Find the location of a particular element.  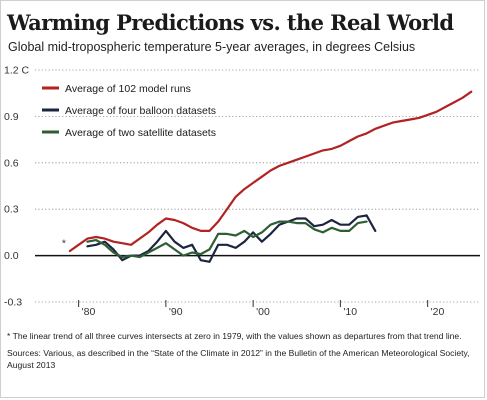

y-tick-label: 0.6 is located at coordinates (11, 163).